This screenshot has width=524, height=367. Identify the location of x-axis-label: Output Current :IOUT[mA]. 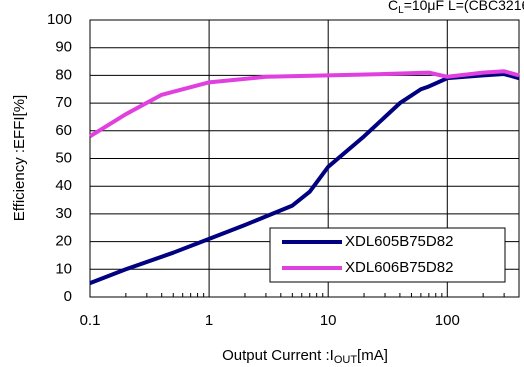
(305, 356).